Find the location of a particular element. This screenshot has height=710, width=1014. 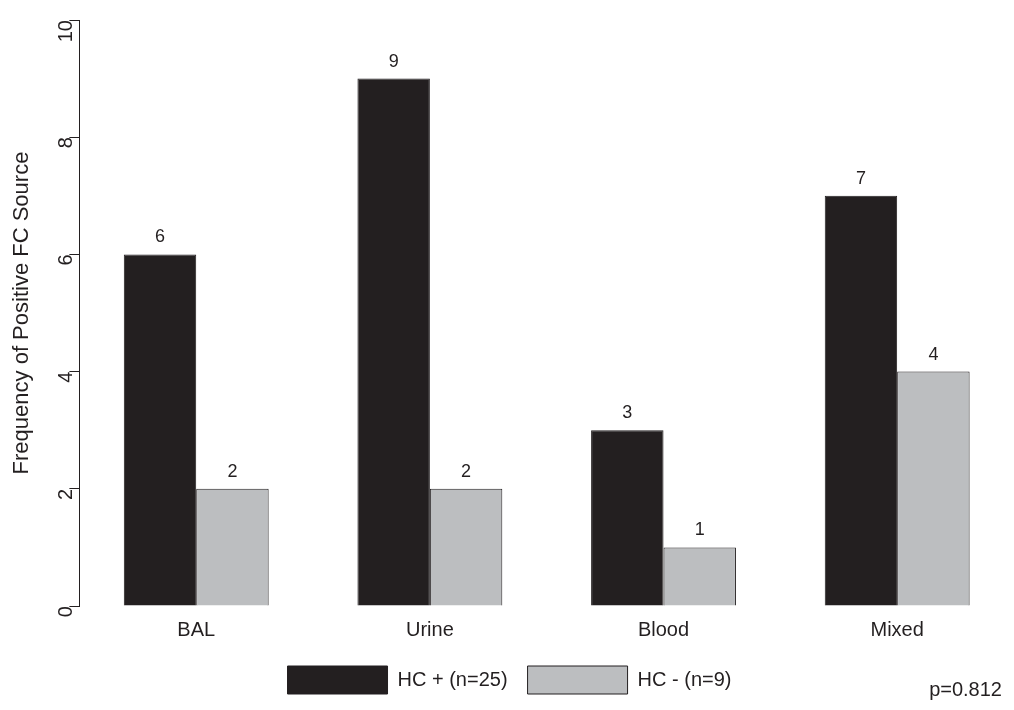

data-label: 7 is located at coordinates (860, 177).